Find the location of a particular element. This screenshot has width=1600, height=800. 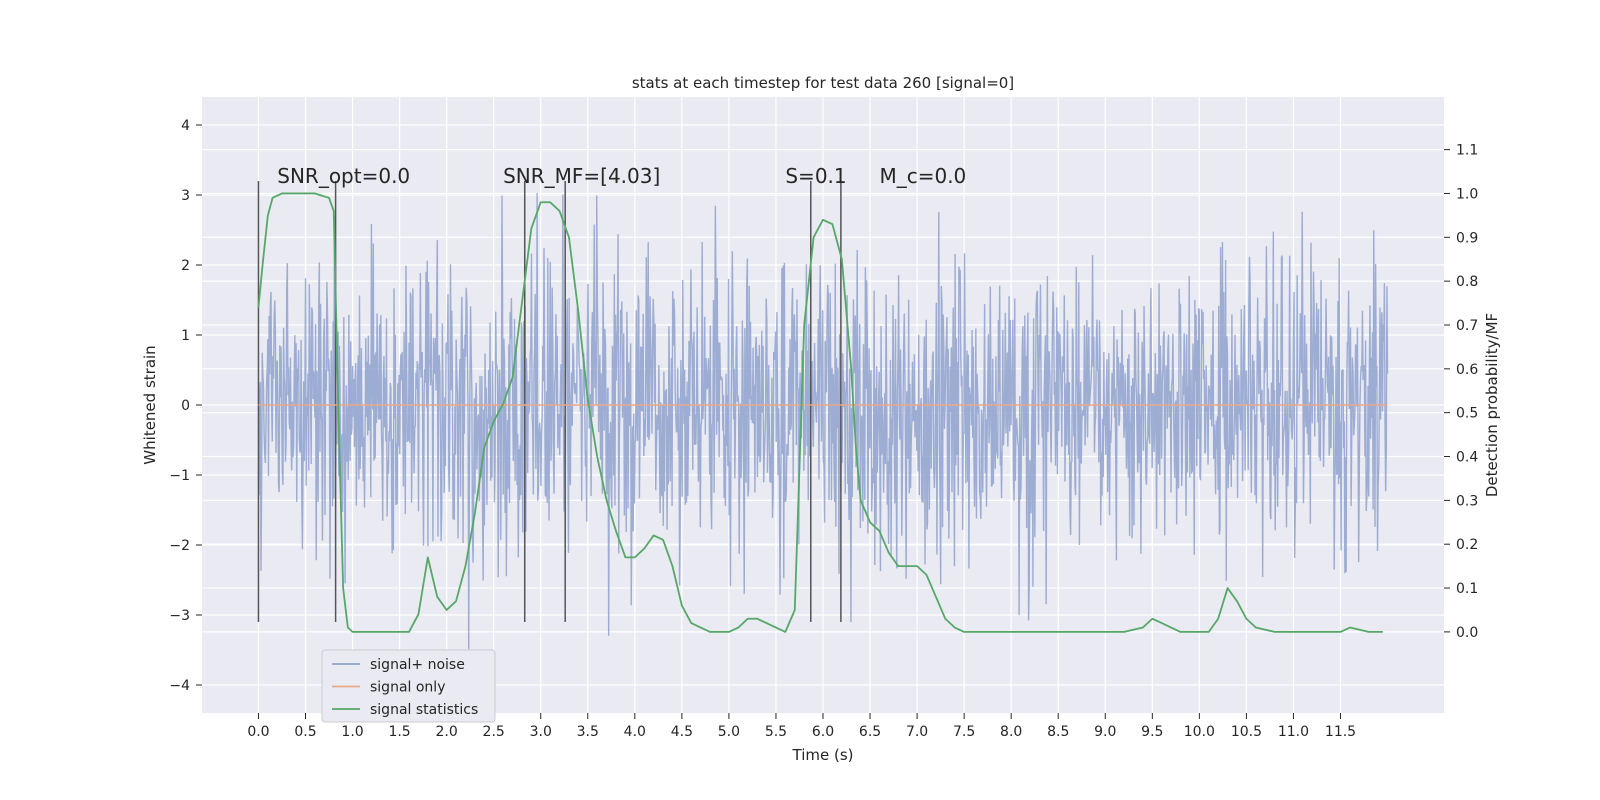

legend-label: signal+ noise is located at coordinates (417, 665).